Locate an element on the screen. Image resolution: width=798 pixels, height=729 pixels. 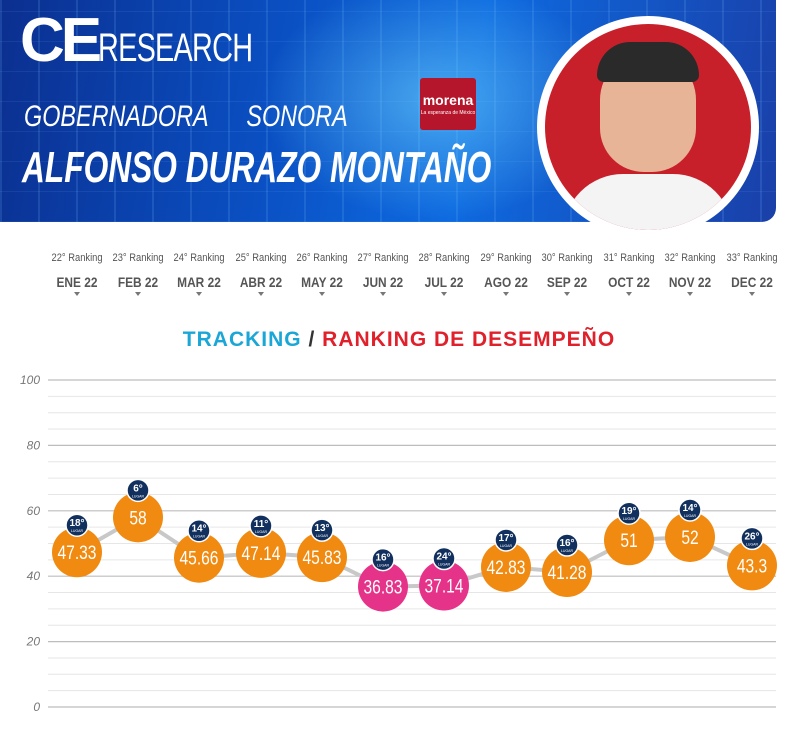
month-tab-feb-22: 23° Ranking FEB 22 is located at coordinates (138, 274).